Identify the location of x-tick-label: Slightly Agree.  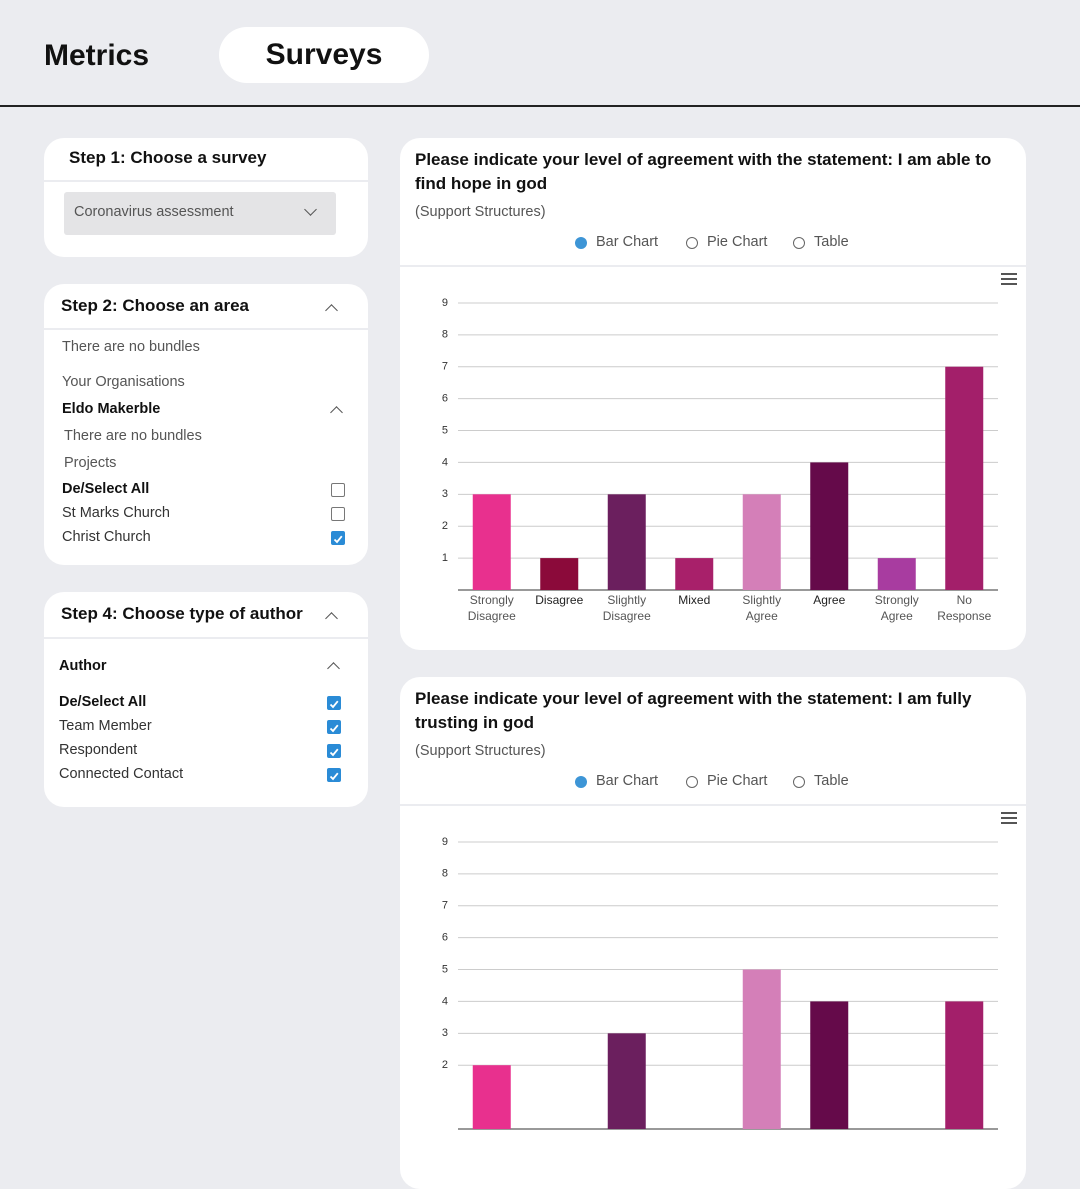
(762, 608).